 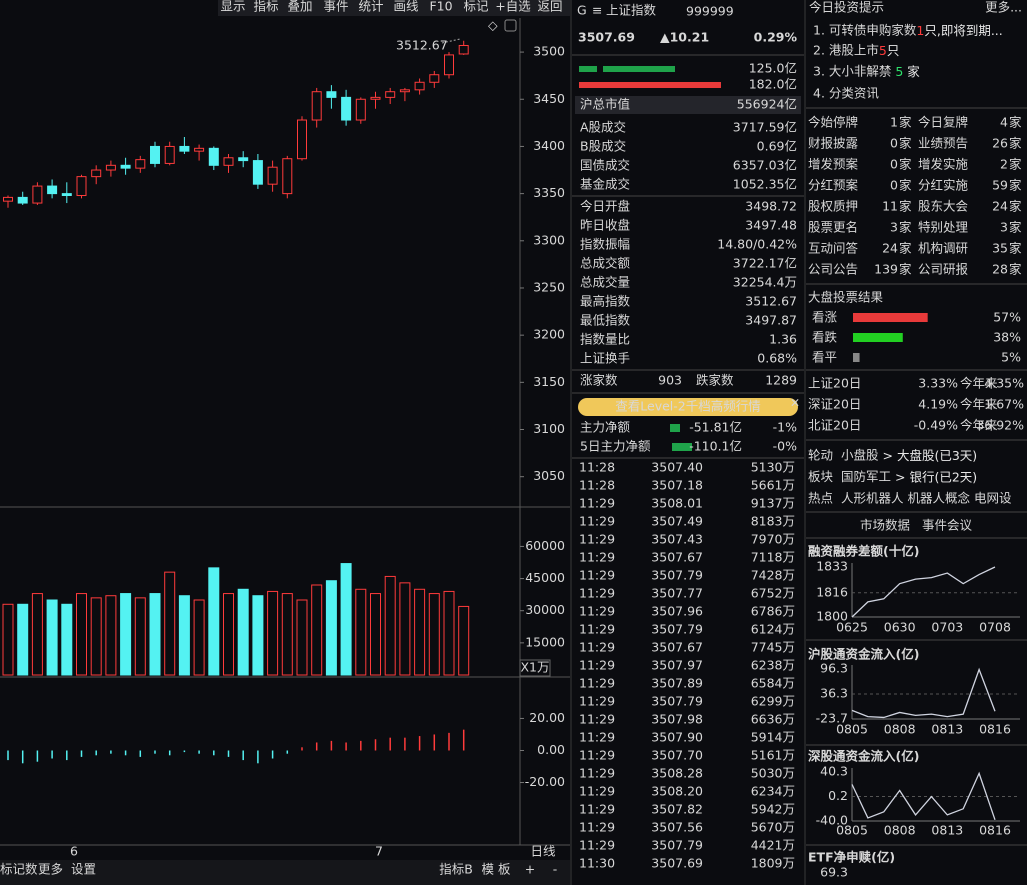 I want to click on bottom-button: 指标B, so click(x=456, y=869).